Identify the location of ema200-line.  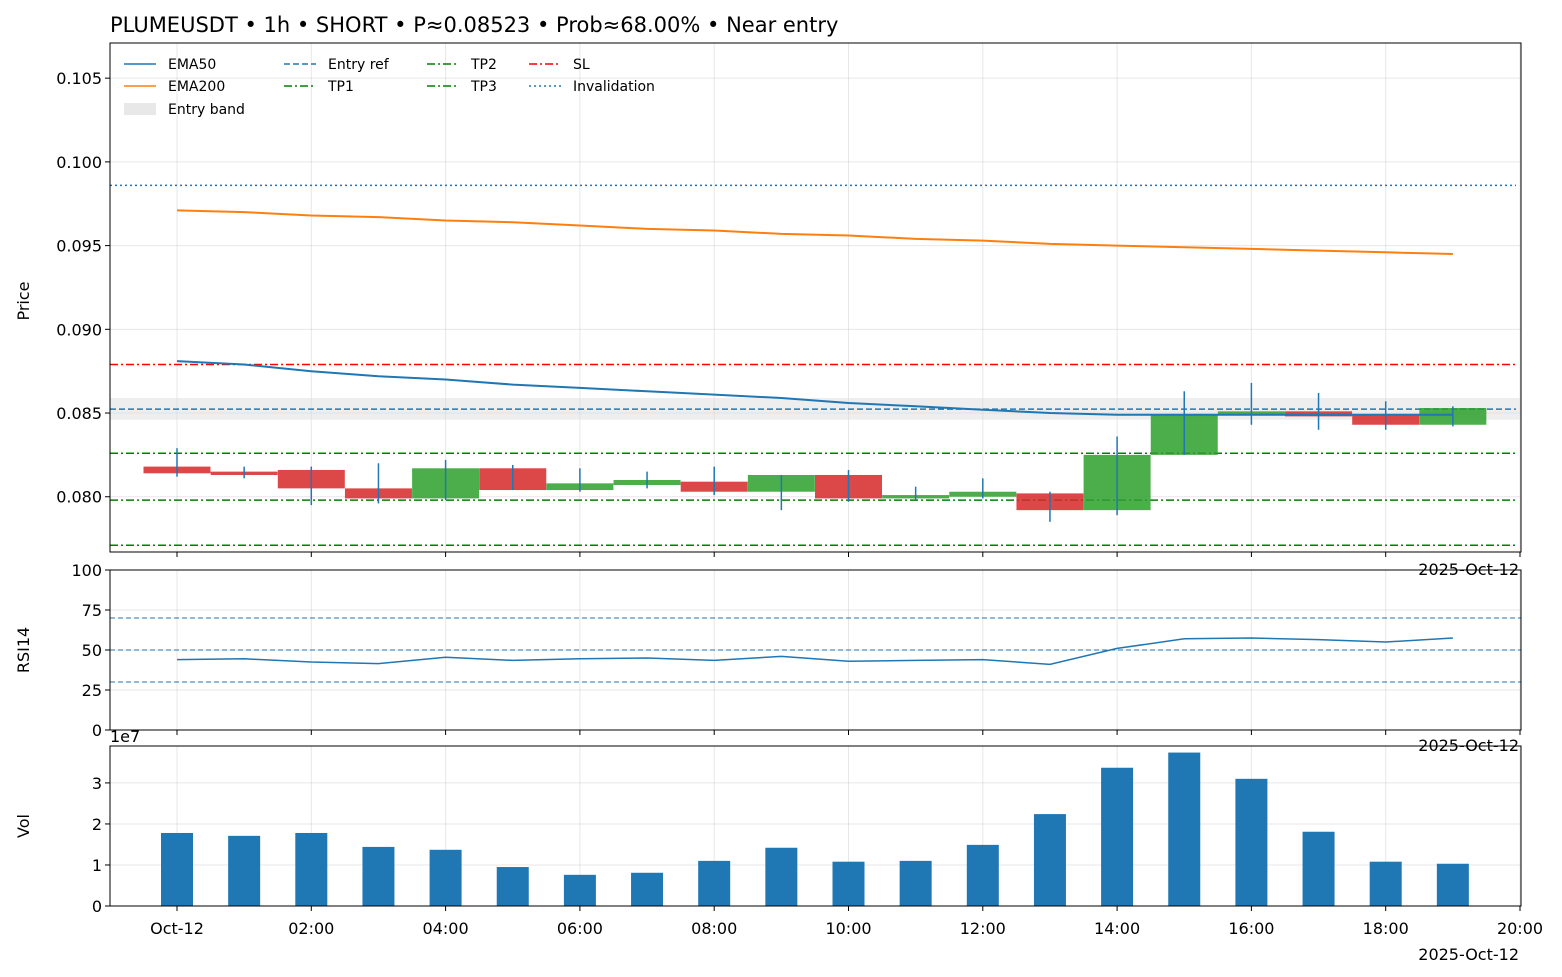
(814, 232).